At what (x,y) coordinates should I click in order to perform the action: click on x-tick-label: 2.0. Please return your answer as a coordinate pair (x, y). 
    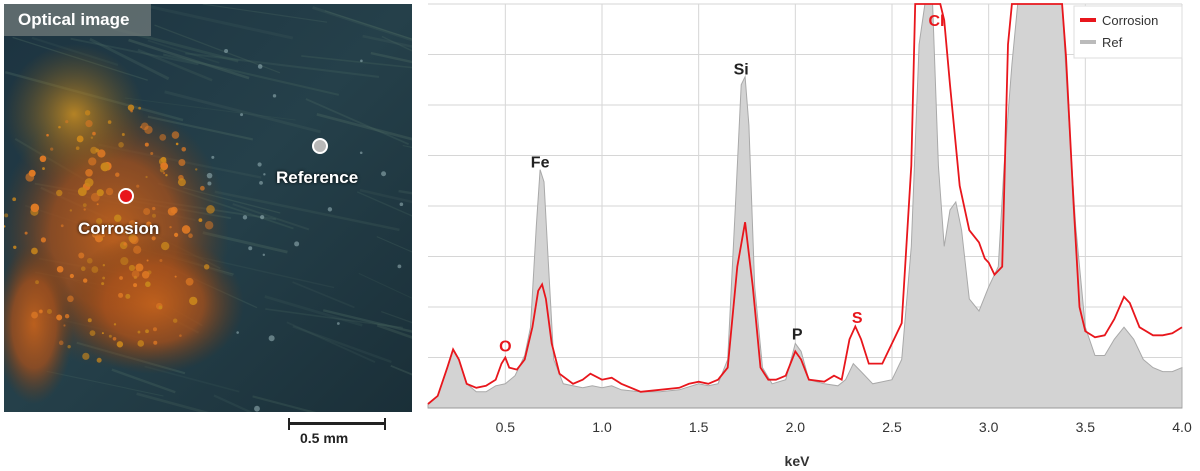
    Looking at the image, I should click on (796, 427).